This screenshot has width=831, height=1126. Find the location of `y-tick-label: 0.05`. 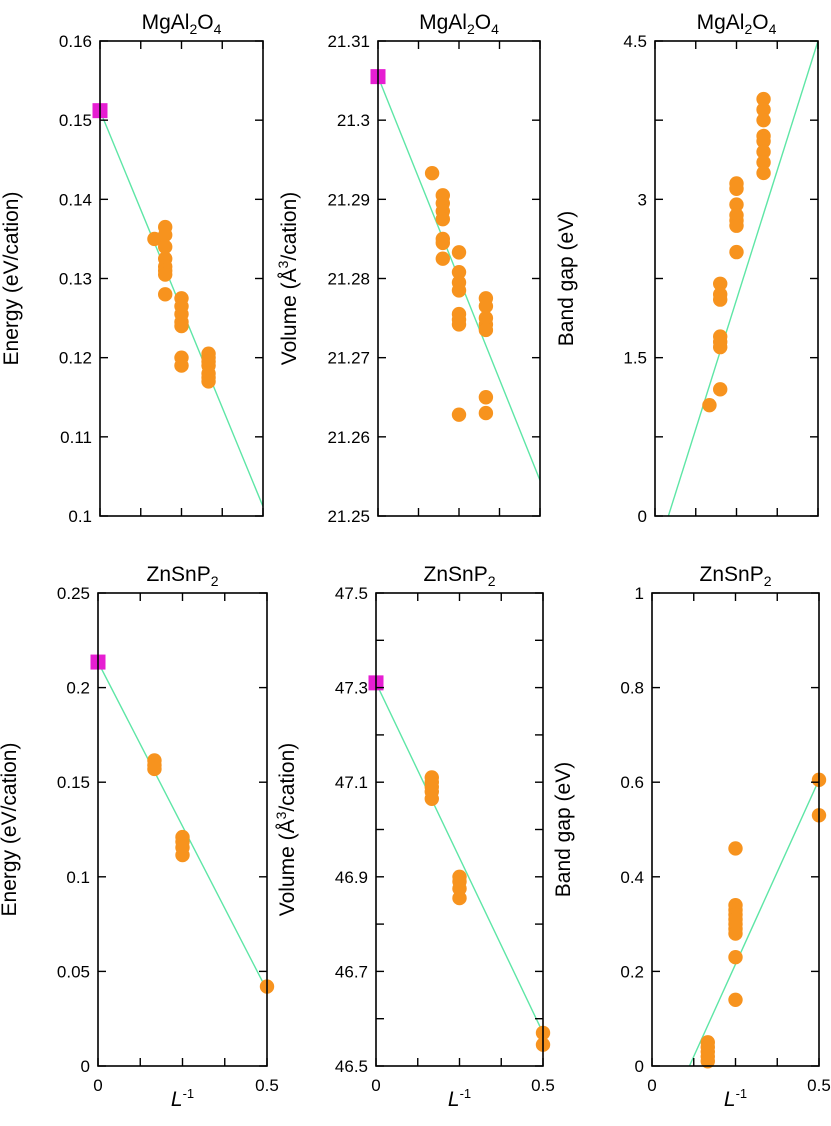

y-tick-label: 0.05 is located at coordinates (73, 971).